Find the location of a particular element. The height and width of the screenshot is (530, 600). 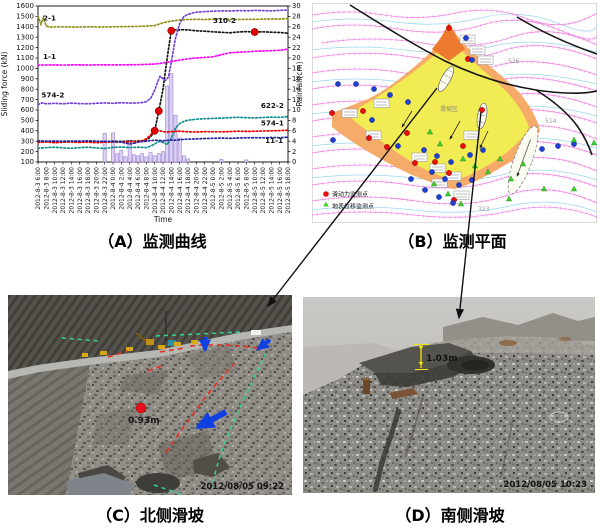

svg-text: 1200 is located at coordinates (25, 48).